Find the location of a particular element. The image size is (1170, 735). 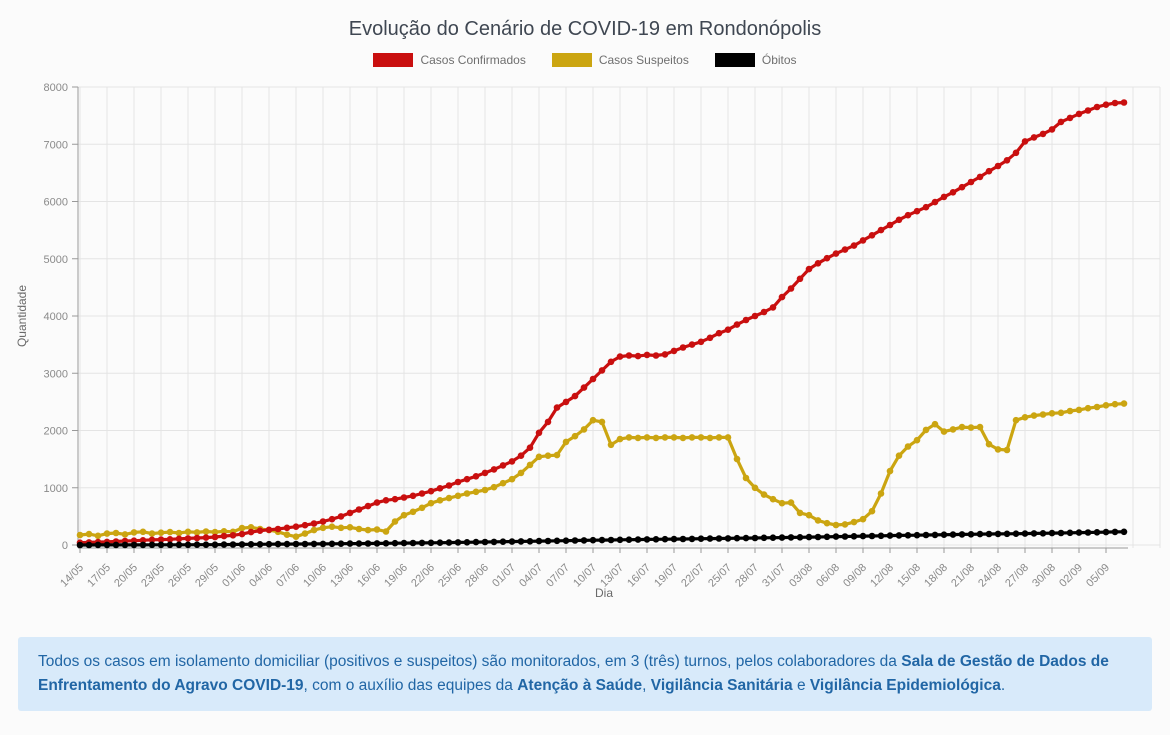

x-tick-label: 01/07 is located at coordinates (504, 576).